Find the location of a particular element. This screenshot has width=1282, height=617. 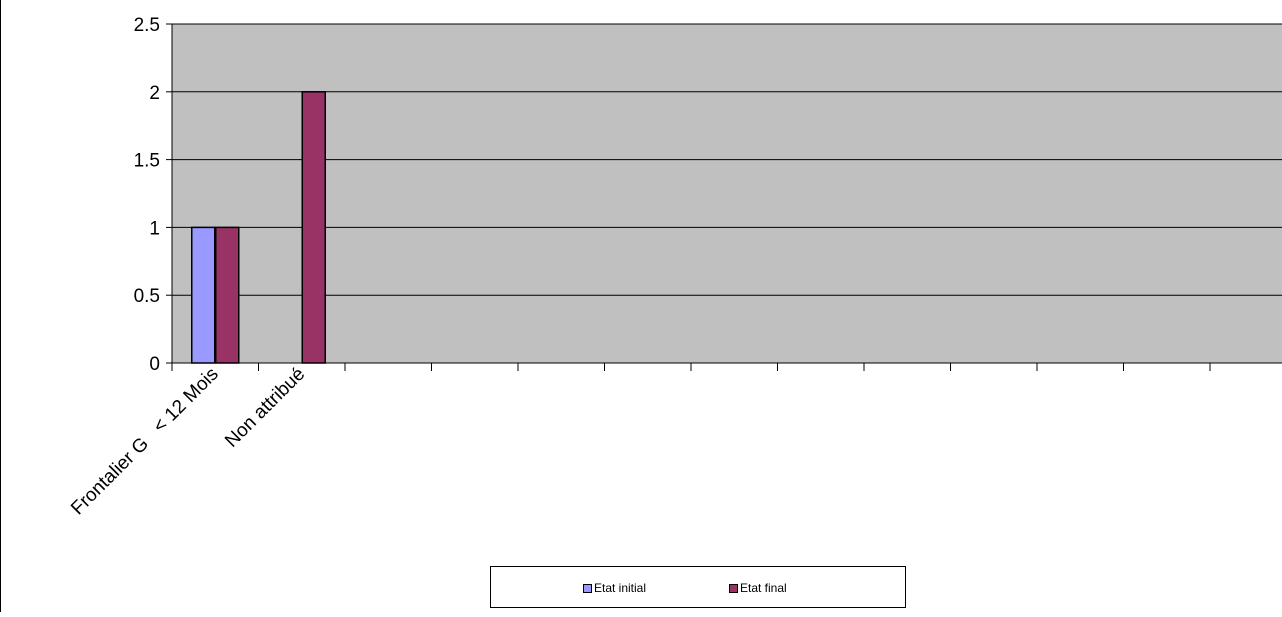

x-tick-label: Frontalier G < 12 Mois is located at coordinates (145, 442).